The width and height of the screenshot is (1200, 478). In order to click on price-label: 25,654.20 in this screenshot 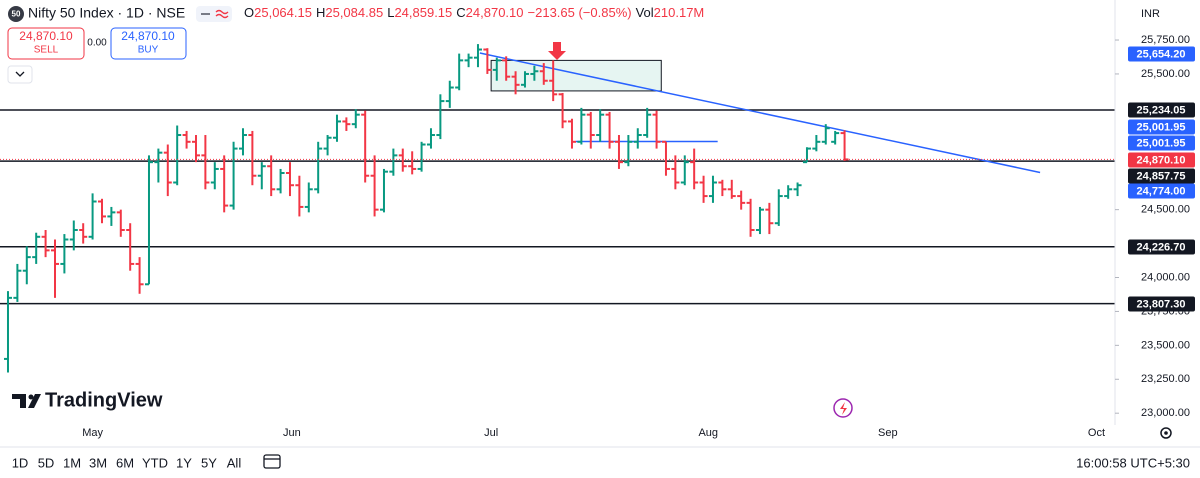, I will do `click(1161, 54)`.